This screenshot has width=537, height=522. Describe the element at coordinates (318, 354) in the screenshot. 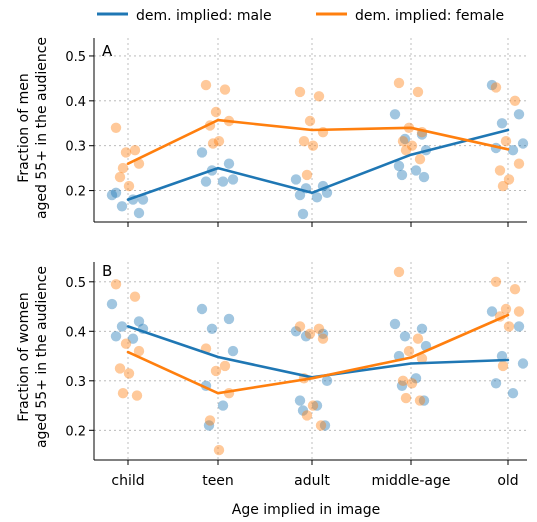

I see `panel-b-mean-line-female` at that location.